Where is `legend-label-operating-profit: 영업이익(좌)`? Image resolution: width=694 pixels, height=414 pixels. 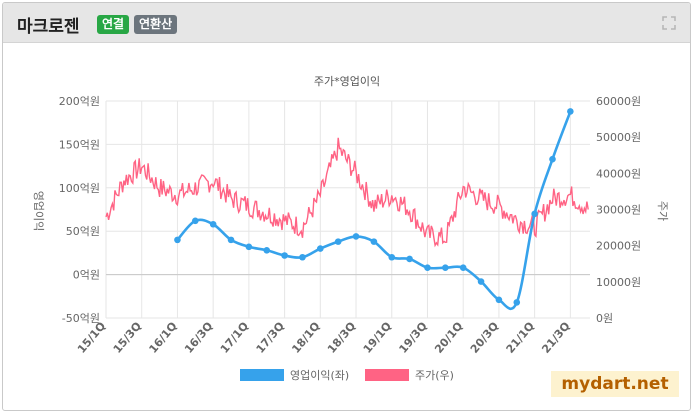 legend-label-operating-profit: 영업이익(좌) is located at coordinates (319, 375).